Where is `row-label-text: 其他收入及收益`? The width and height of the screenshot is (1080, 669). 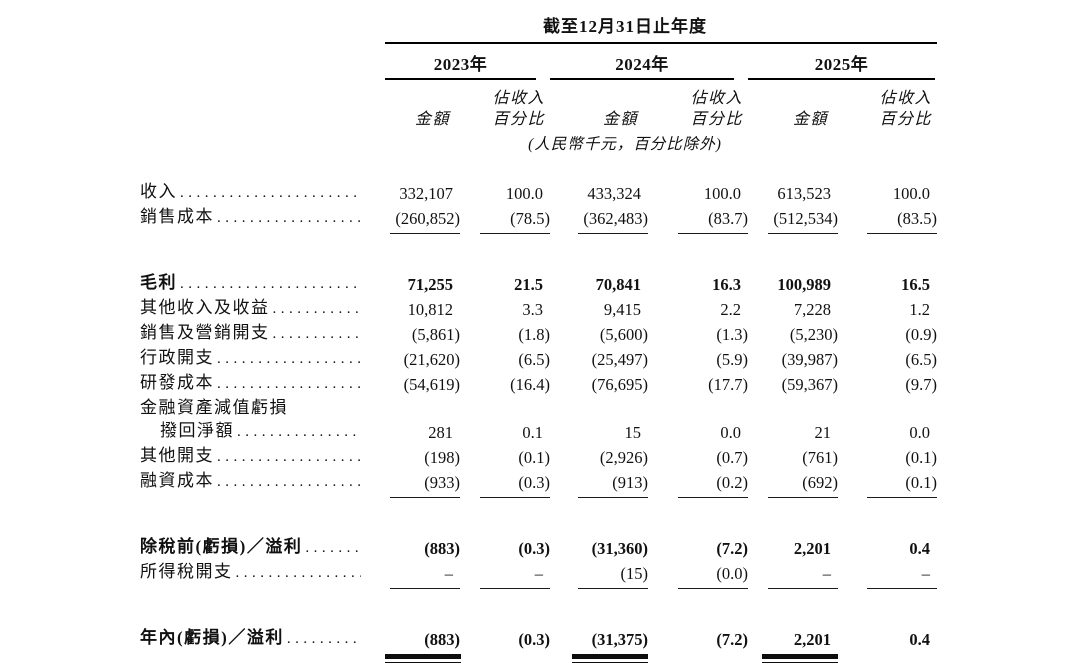 row-label-text: 其他收入及收益 is located at coordinates (205, 307).